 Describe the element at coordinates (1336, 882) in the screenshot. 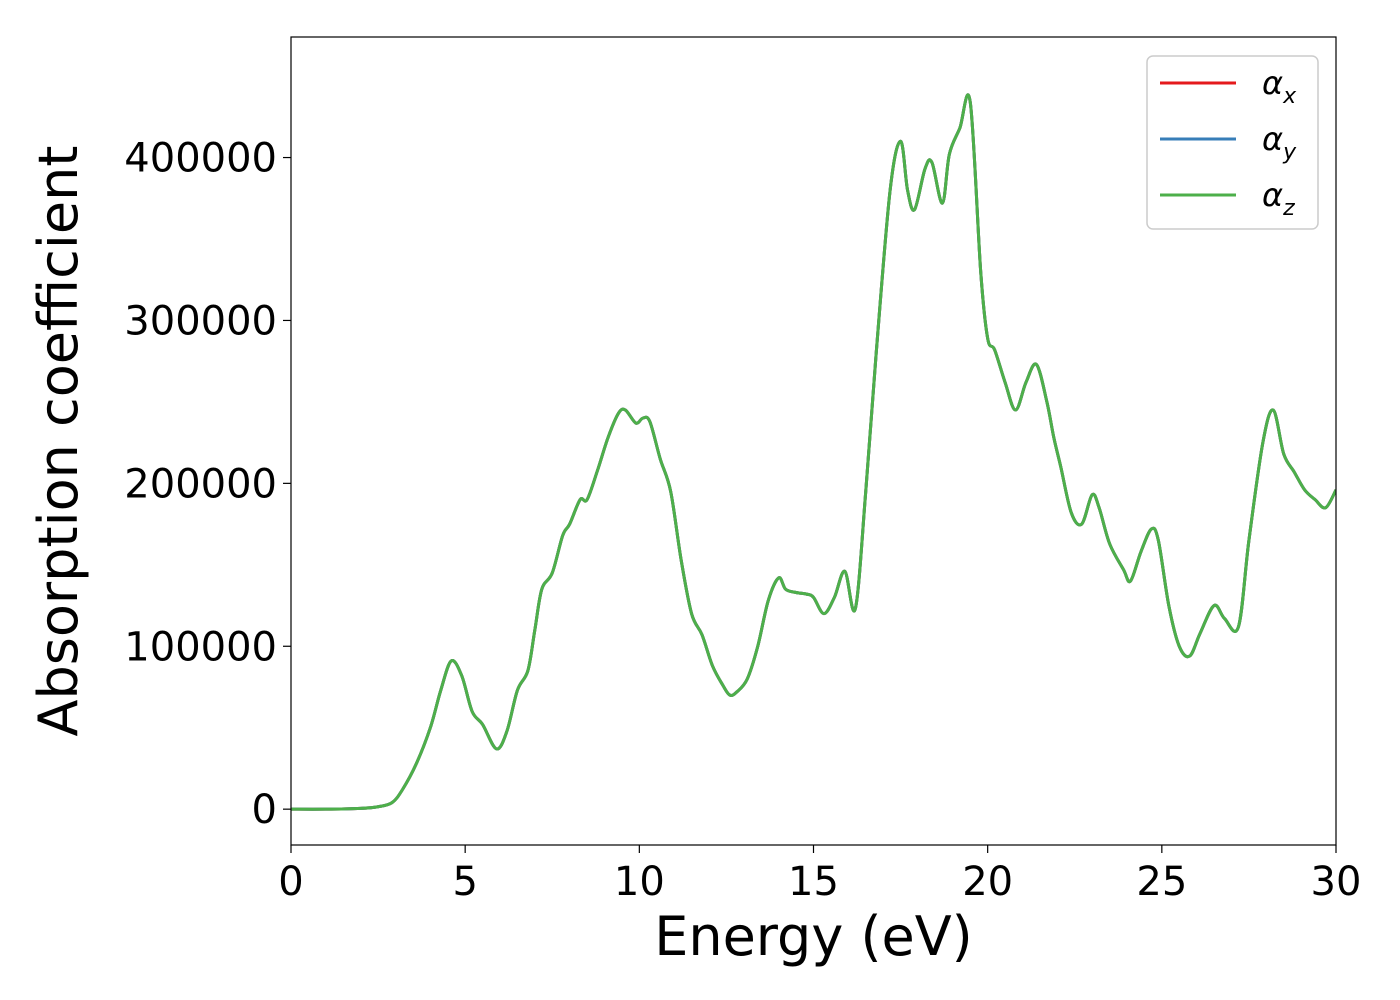

I see `x-tick-label: 30` at that location.